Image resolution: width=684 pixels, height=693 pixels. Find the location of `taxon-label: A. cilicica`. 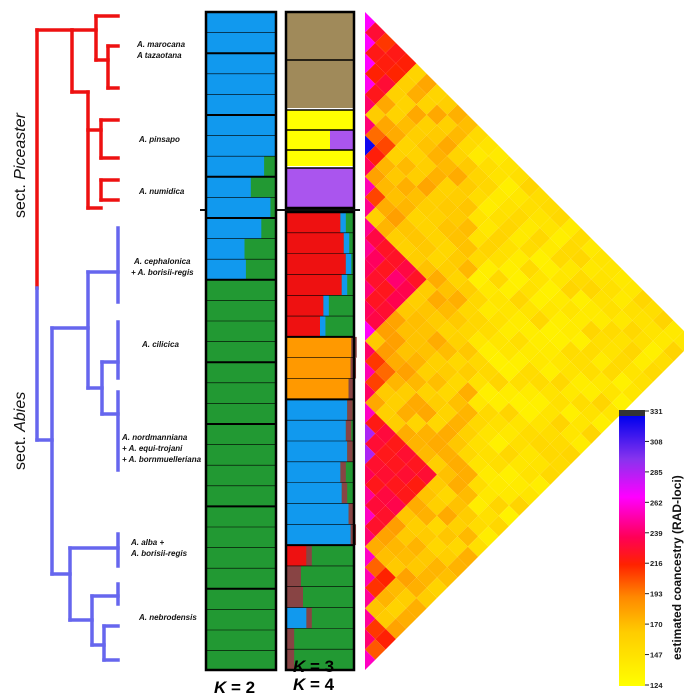

taxon-label: A. cilicica is located at coordinates (160, 344).